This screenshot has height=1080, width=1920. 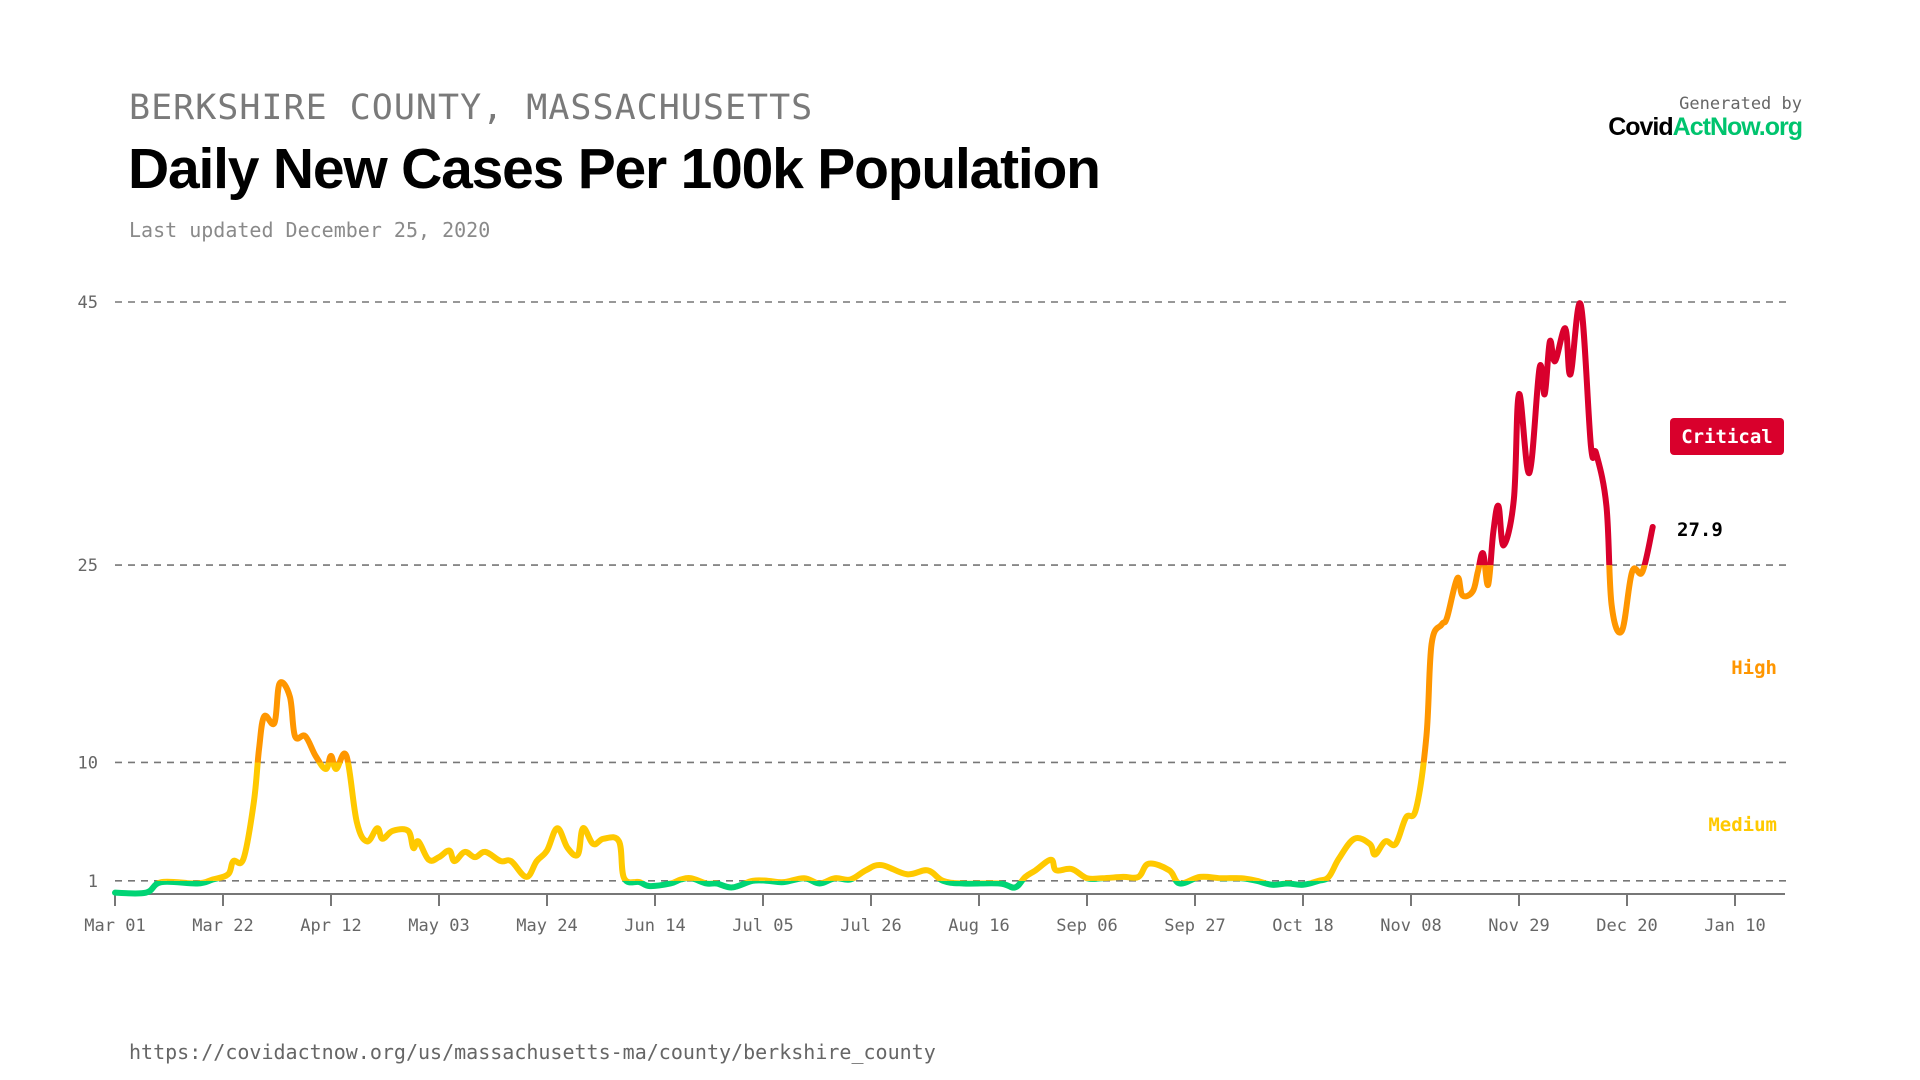 What do you see at coordinates (1086, 926) in the screenshot?
I see `x-tick-label: Sep 06` at bounding box center [1086, 926].